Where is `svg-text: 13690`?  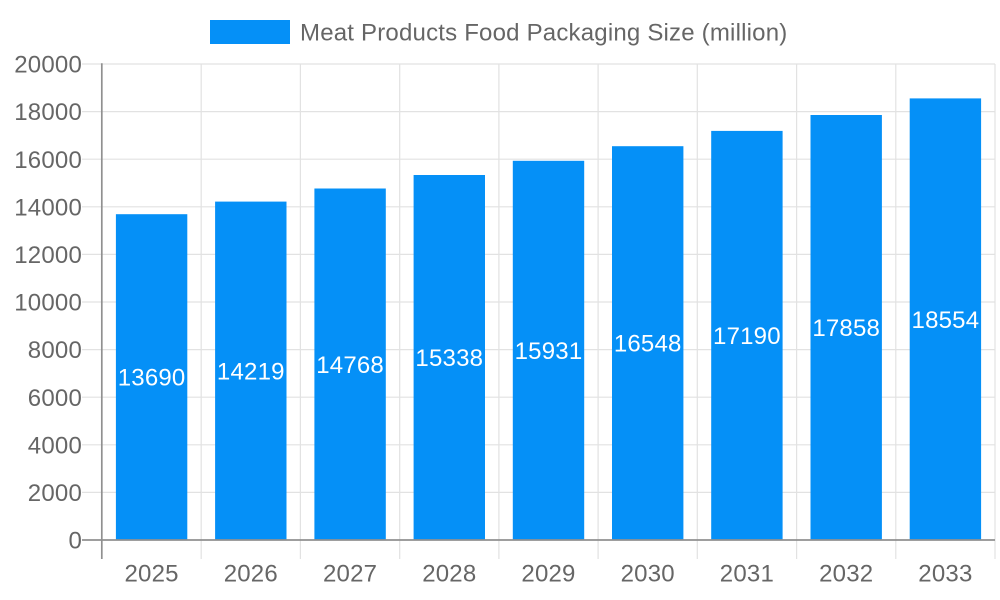
svg-text: 13690 is located at coordinates (152, 378).